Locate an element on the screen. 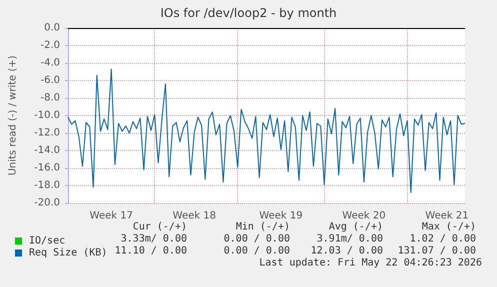  text: Last update: Fri May 22 04:26:23 2026 is located at coordinates (370, 263).